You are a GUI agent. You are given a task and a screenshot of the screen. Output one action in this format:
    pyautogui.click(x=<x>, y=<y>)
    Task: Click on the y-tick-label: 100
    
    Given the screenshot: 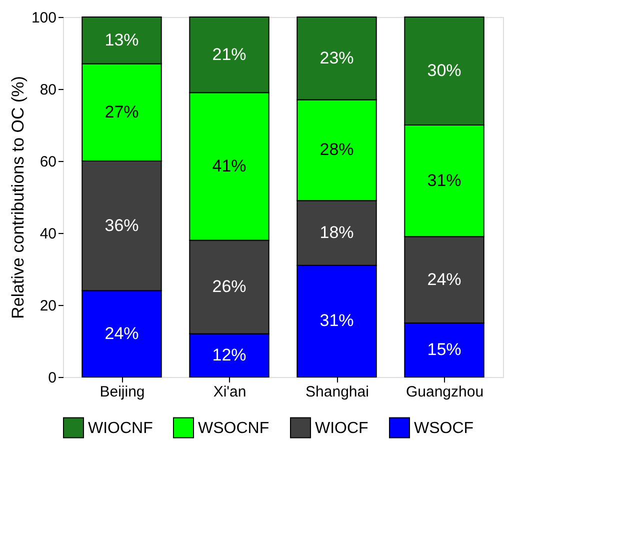 What is the action you would take?
    pyautogui.click(x=43, y=18)
    